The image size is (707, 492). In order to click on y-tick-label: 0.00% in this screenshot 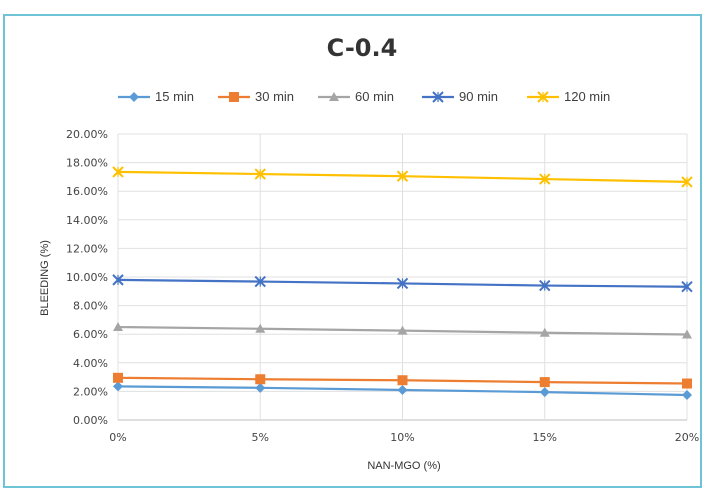, I will do `click(90, 420)`.